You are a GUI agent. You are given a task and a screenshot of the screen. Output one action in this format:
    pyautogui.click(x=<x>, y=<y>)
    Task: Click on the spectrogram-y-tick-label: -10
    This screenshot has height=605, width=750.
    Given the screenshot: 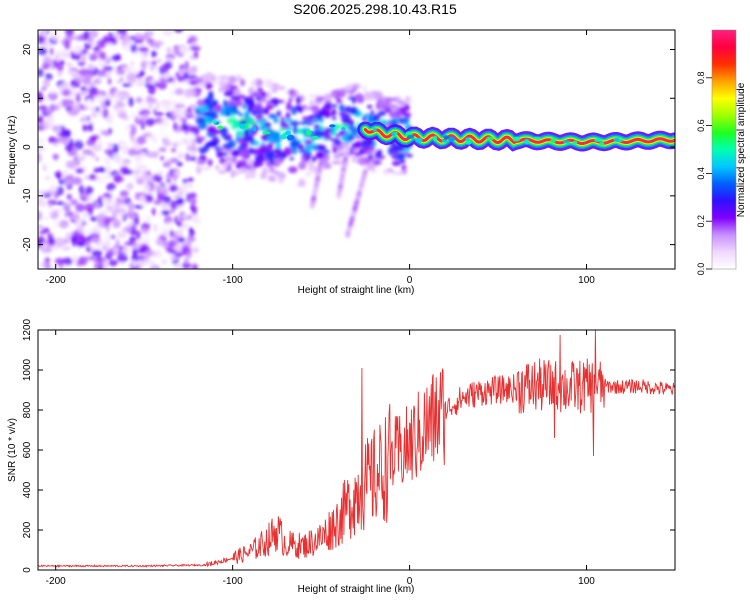 What is the action you would take?
    pyautogui.click(x=27, y=195)
    